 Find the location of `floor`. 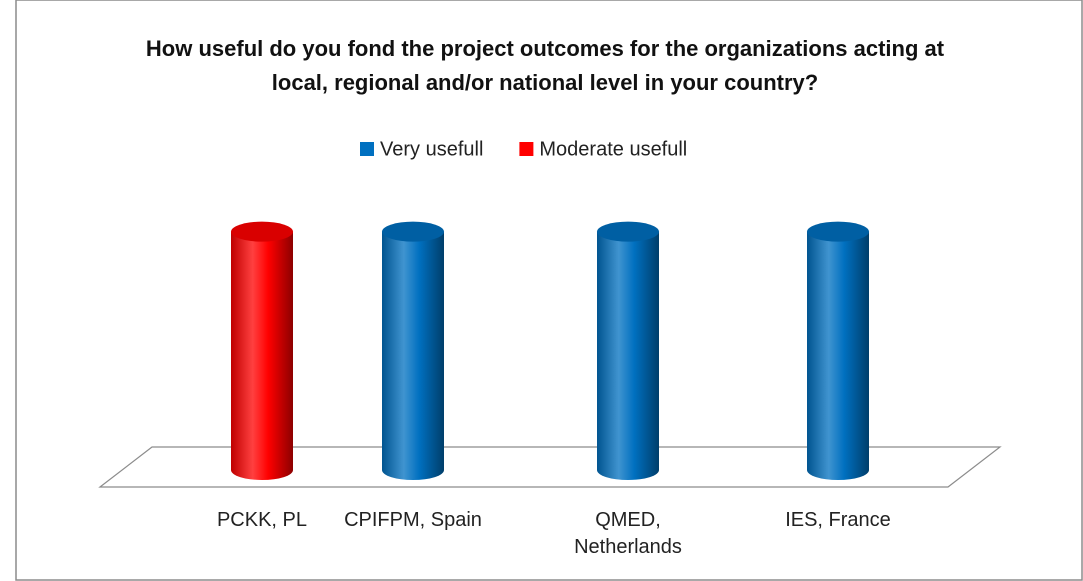

floor is located at coordinates (550, 467).